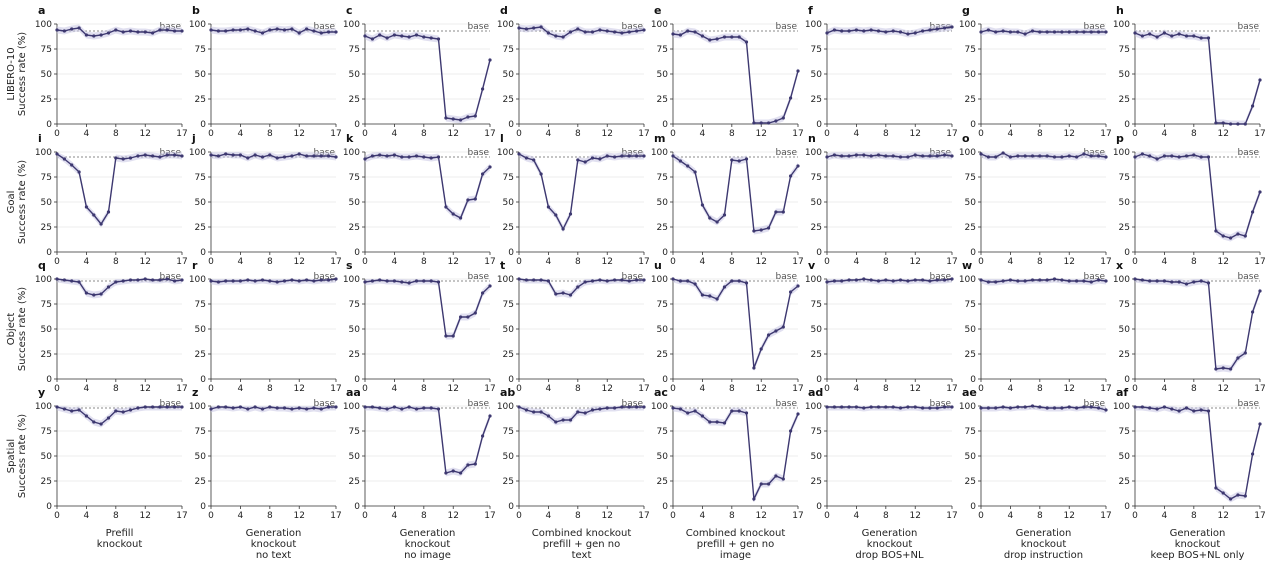 This screenshot has width=1280, height=567. What do you see at coordinates (658, 265) in the screenshot?
I see `panel-letter: u` at bounding box center [658, 265].